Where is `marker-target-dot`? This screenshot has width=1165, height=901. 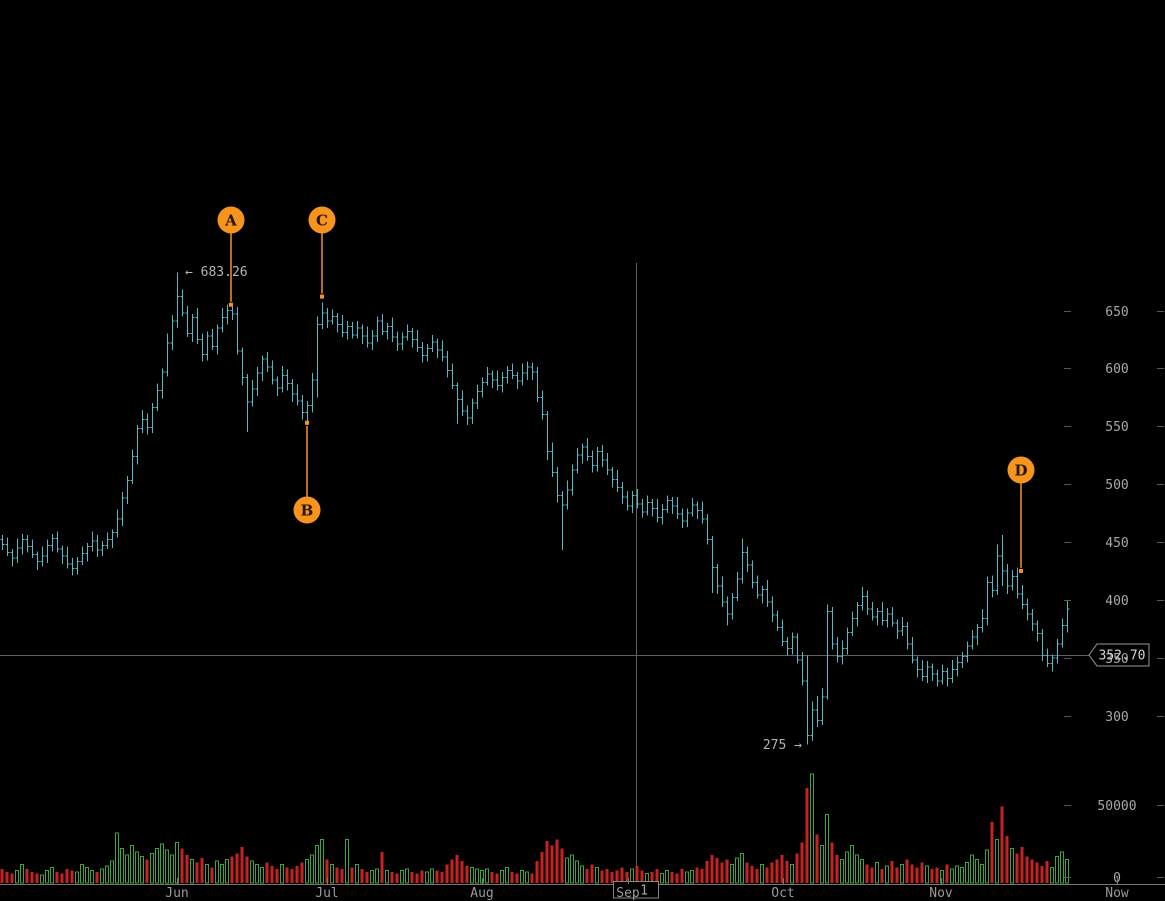
marker-target-dot is located at coordinates (231, 304).